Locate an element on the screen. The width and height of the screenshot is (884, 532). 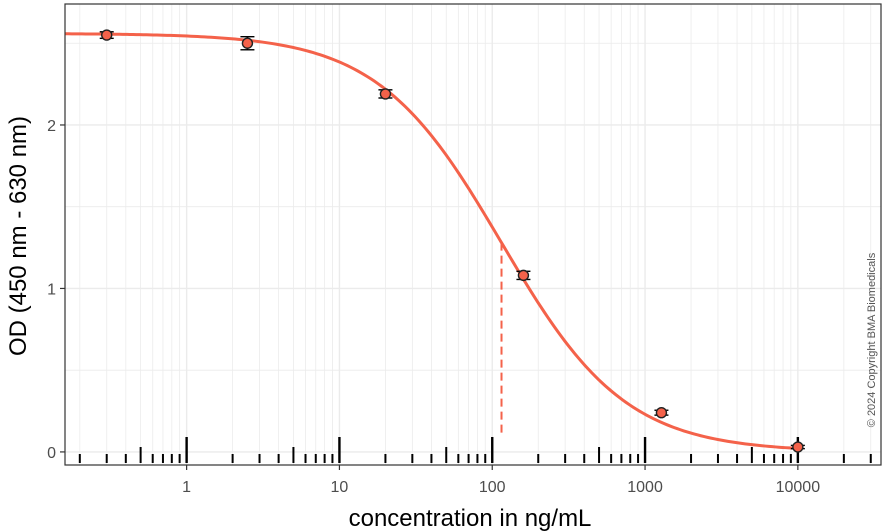
y-tick-label: 0 is located at coordinates (51, 453).